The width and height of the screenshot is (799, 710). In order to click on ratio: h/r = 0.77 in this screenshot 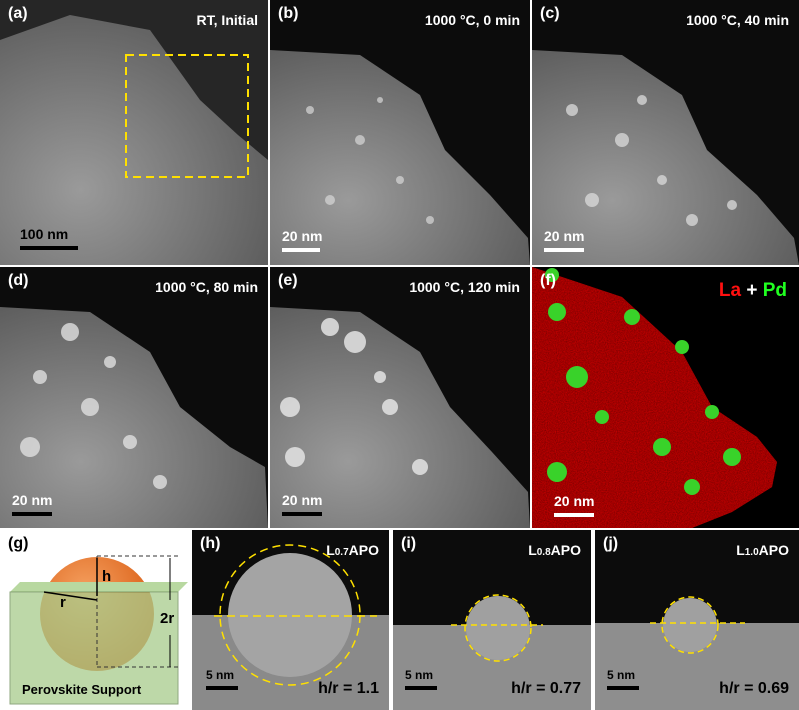, I will do `click(546, 688)`.